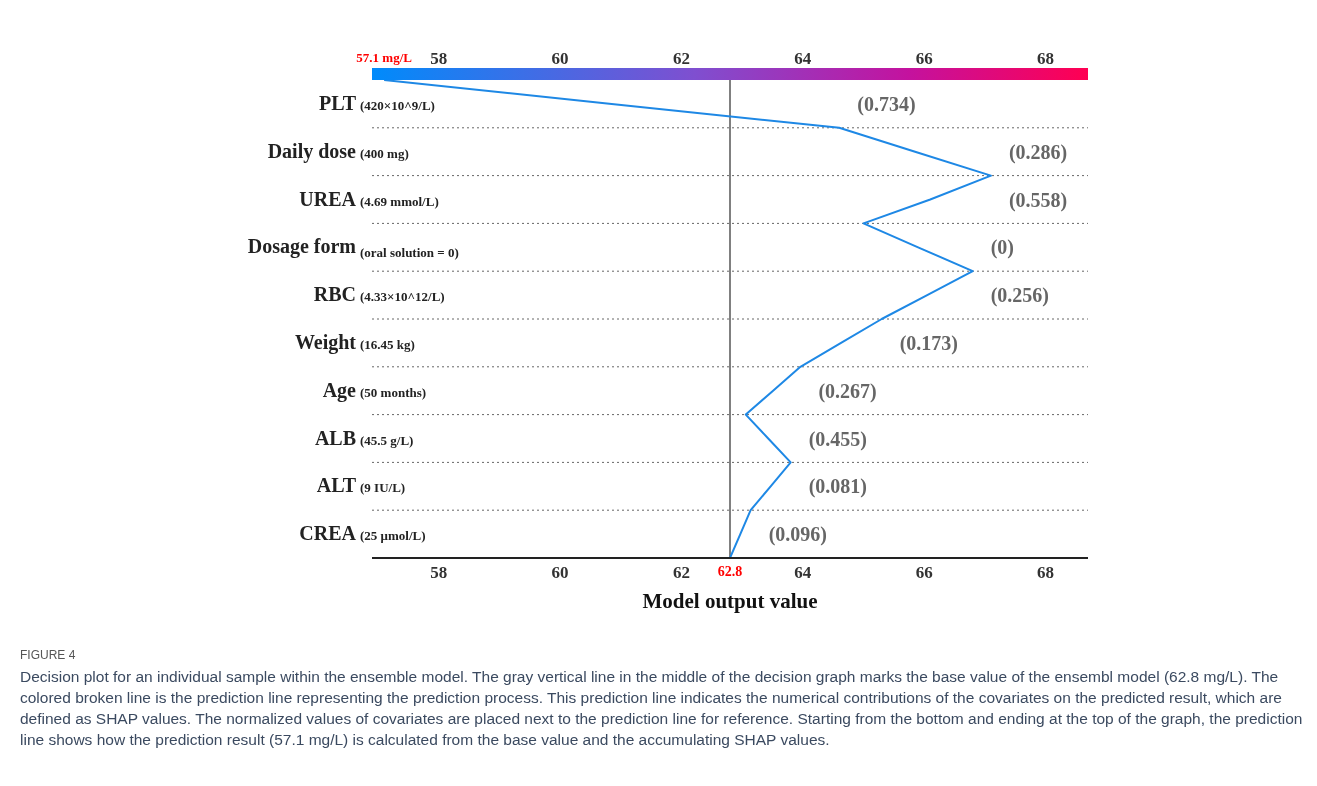 Image resolution: width=1317 pixels, height=786 pixels. What do you see at coordinates (364, 437) in the screenshot?
I see `y-tick-label: ALB (45.5 g/L)` at bounding box center [364, 437].